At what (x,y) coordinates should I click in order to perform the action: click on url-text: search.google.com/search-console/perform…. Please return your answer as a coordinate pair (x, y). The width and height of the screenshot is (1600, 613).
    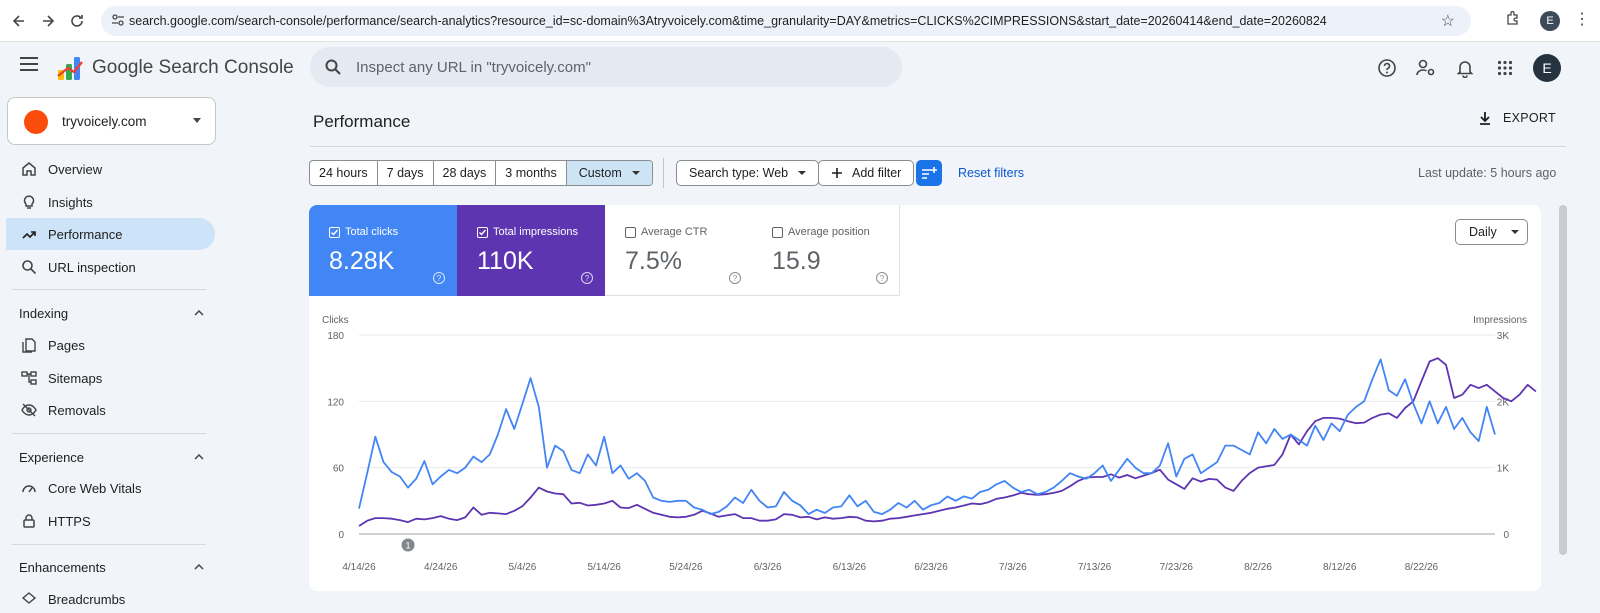
    Looking at the image, I should click on (728, 21).